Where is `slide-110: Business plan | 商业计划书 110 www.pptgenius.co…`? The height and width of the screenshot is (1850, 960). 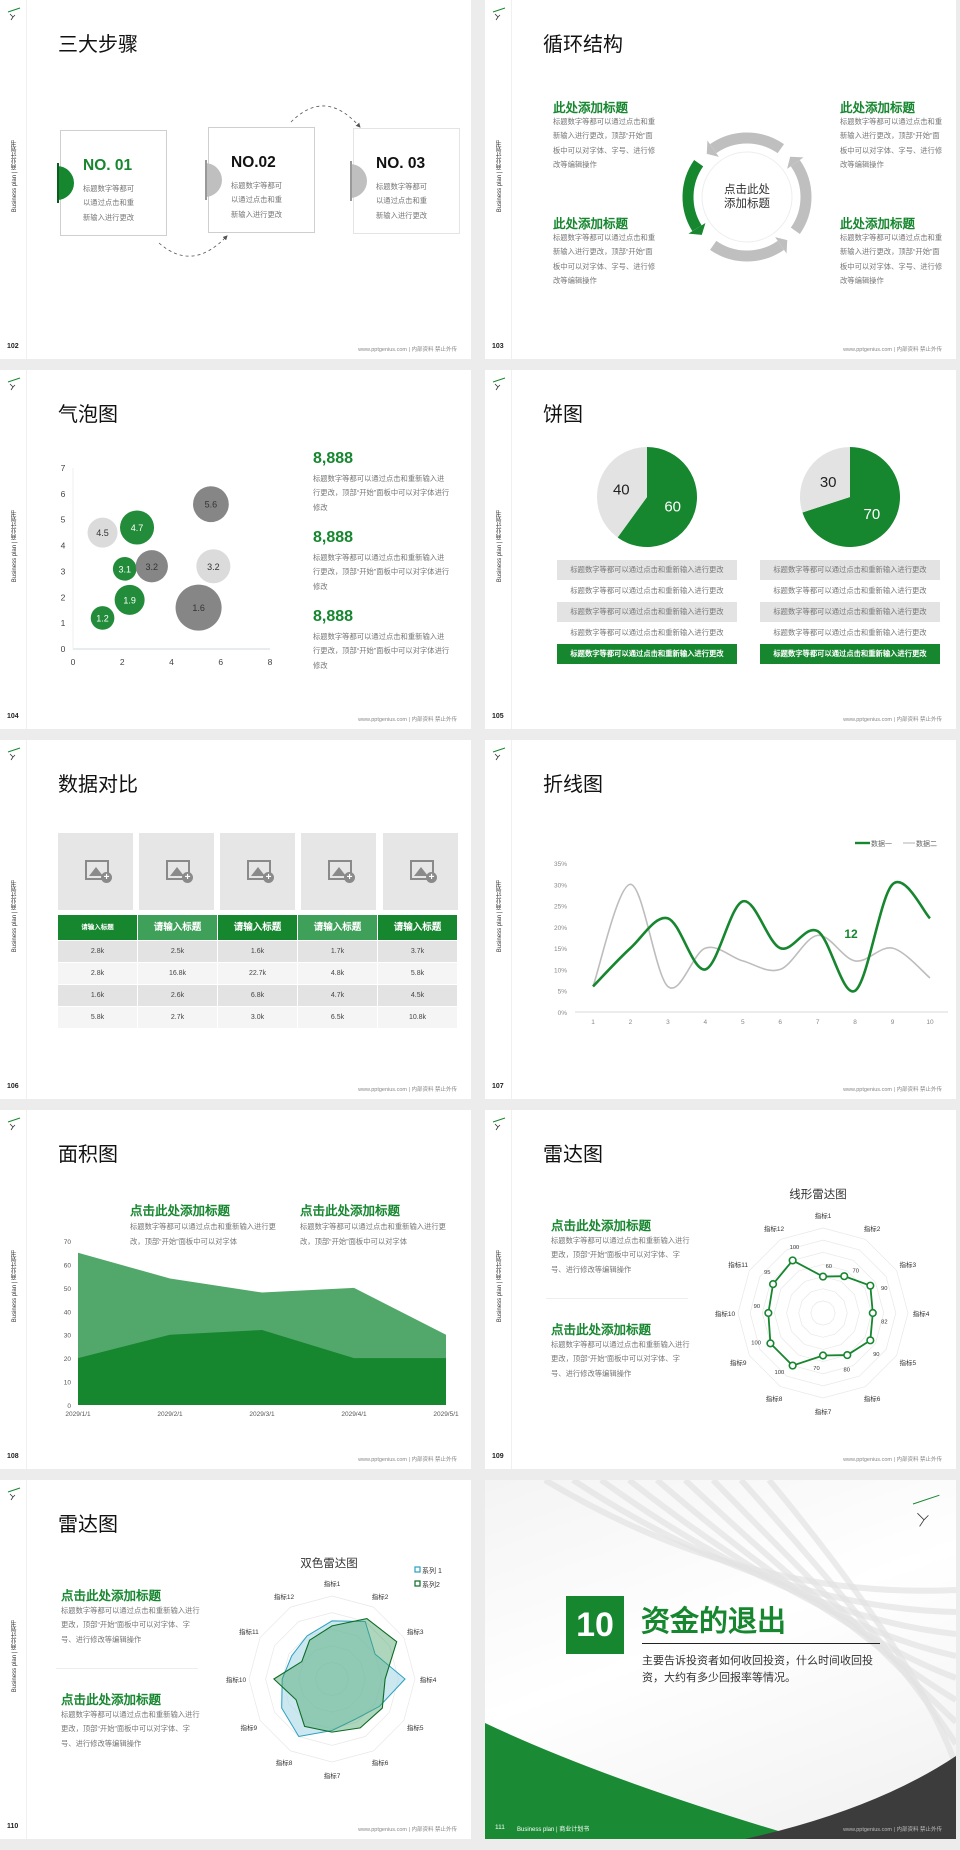 slide-110: Business plan | 商业计划书 110 www.pptgenius.co… is located at coordinates (235, 1659).